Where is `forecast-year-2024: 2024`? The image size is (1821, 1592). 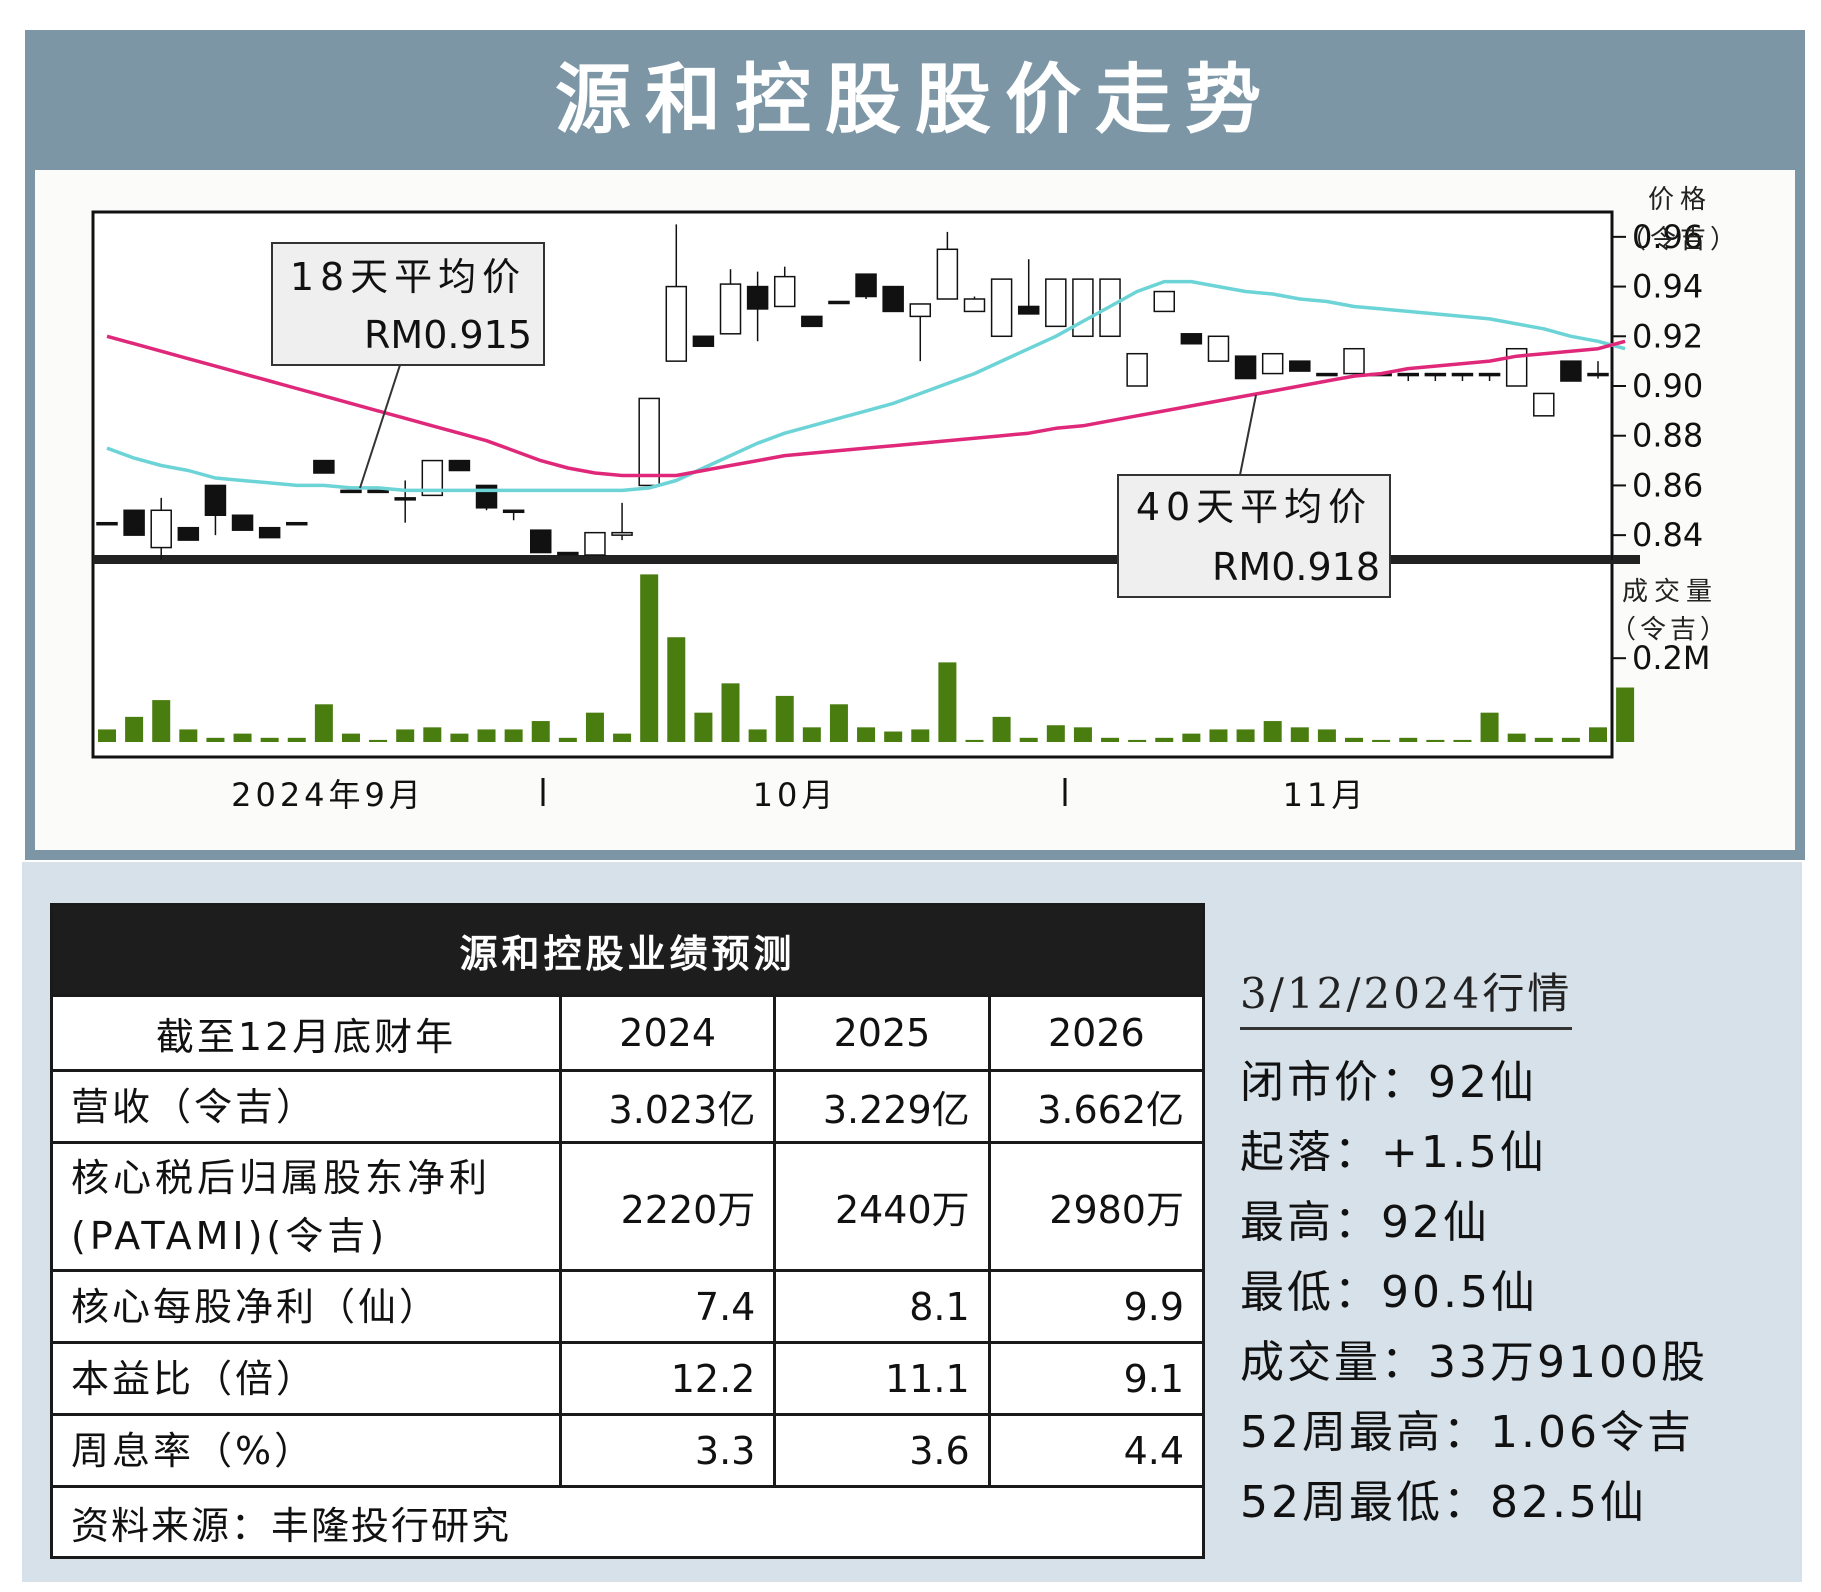
forecast-year-2024: 2024 is located at coordinates (667, 1033).